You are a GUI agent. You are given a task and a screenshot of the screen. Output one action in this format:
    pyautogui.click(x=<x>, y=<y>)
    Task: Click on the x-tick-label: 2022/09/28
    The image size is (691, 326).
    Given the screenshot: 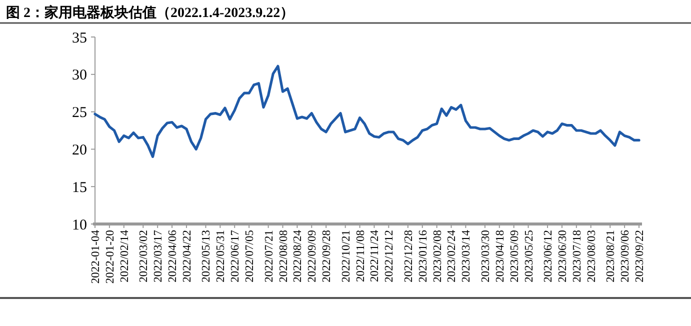 What is the action you would take?
    pyautogui.click(x=327, y=256)
    